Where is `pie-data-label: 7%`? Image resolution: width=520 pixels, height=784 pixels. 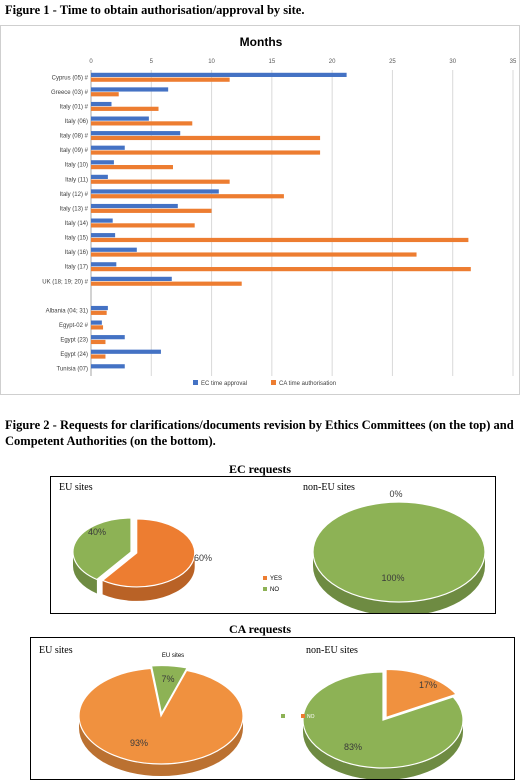 pie-data-label: 7% is located at coordinates (167, 679).